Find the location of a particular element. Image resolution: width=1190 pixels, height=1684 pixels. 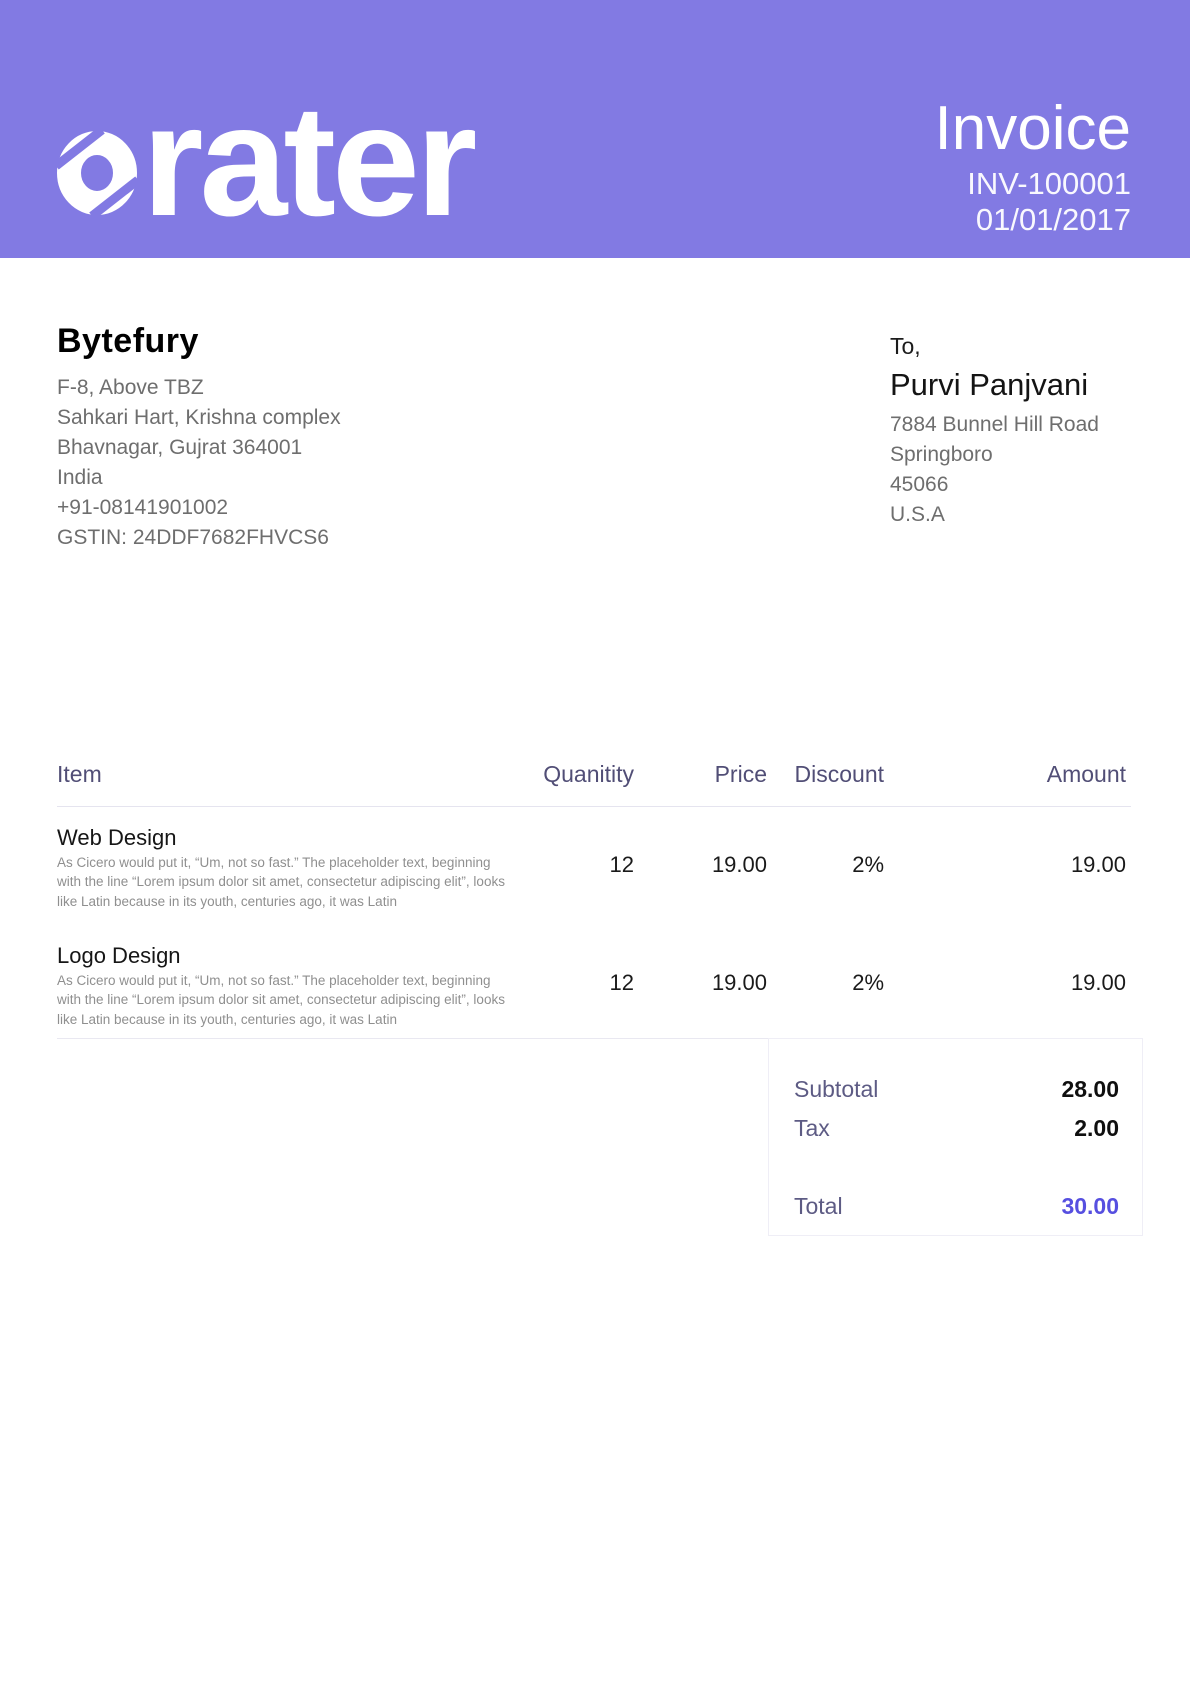

seller-address-line: Sahkari Hart, Krishna complex is located at coordinates (199, 417).